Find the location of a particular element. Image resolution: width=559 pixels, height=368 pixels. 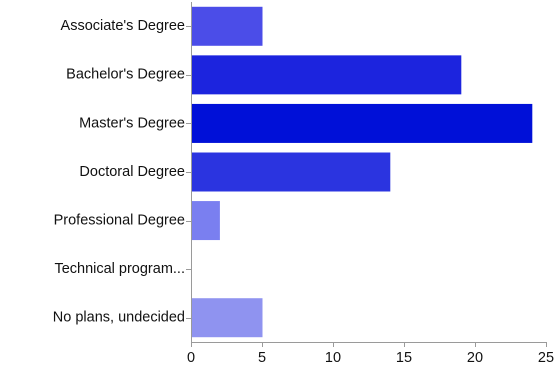

category-label-bachelor-s-degree: Bachelor's Degree is located at coordinates (125, 75).